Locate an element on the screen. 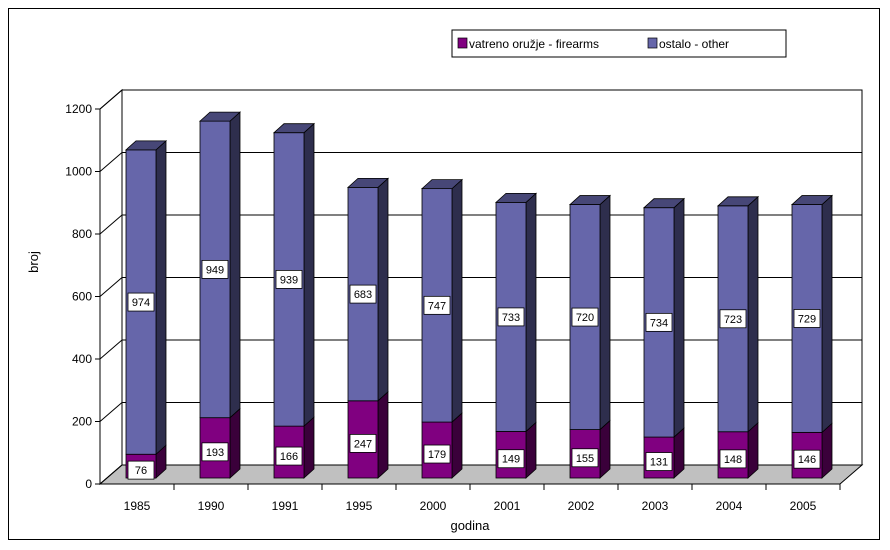 The height and width of the screenshot is (550, 890). data-label: 723 is located at coordinates (733, 320).